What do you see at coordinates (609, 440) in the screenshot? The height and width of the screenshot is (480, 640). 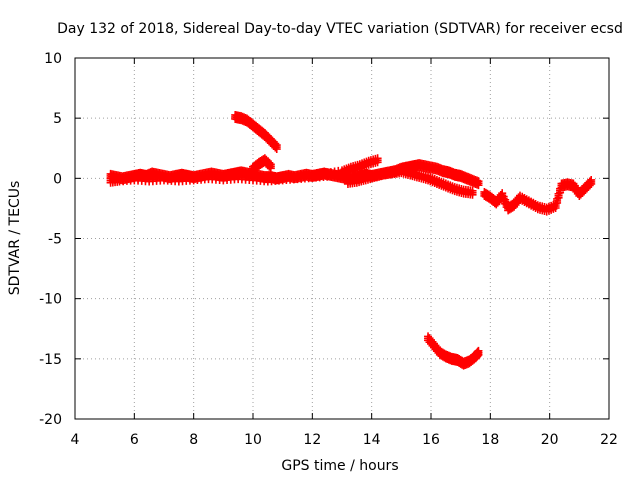 I see `x-tick-label: 22` at bounding box center [609, 440].